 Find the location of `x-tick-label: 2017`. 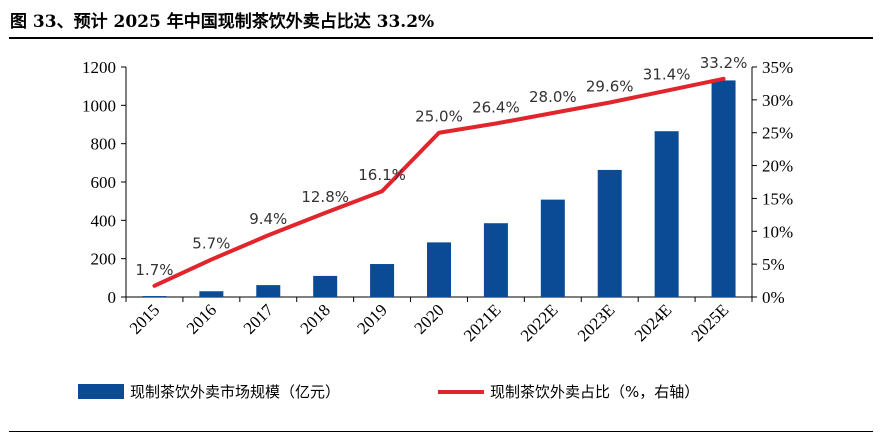

x-tick-label: 2017 is located at coordinates (259, 319).